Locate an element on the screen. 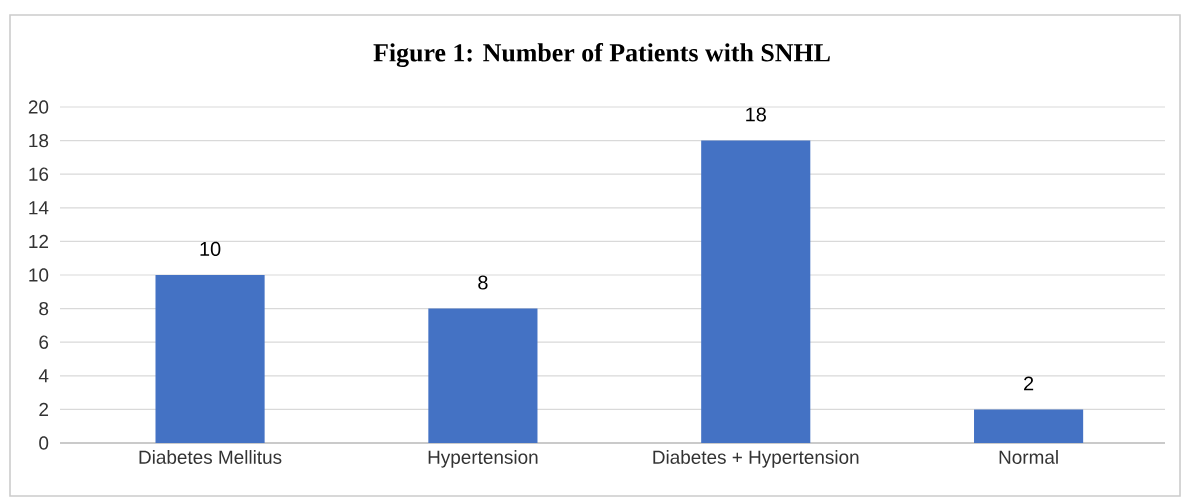  y-tick-label: 12 is located at coordinates (39, 241).